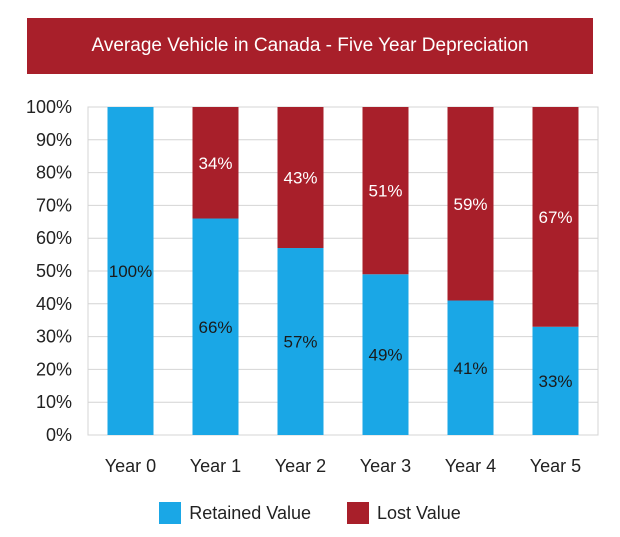 The width and height of the screenshot is (620, 537). I want to click on y-tick-label: 0%, so click(59, 435).